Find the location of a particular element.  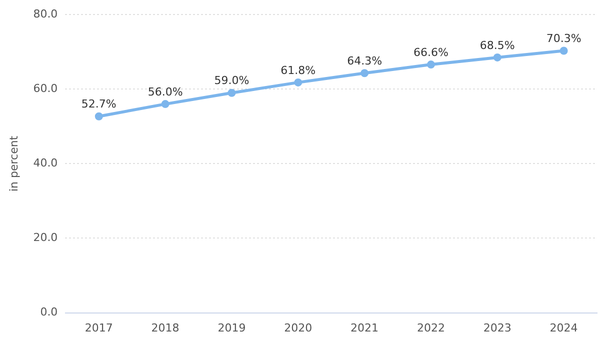

y-tick-label: 0.0 is located at coordinates (49, 312).